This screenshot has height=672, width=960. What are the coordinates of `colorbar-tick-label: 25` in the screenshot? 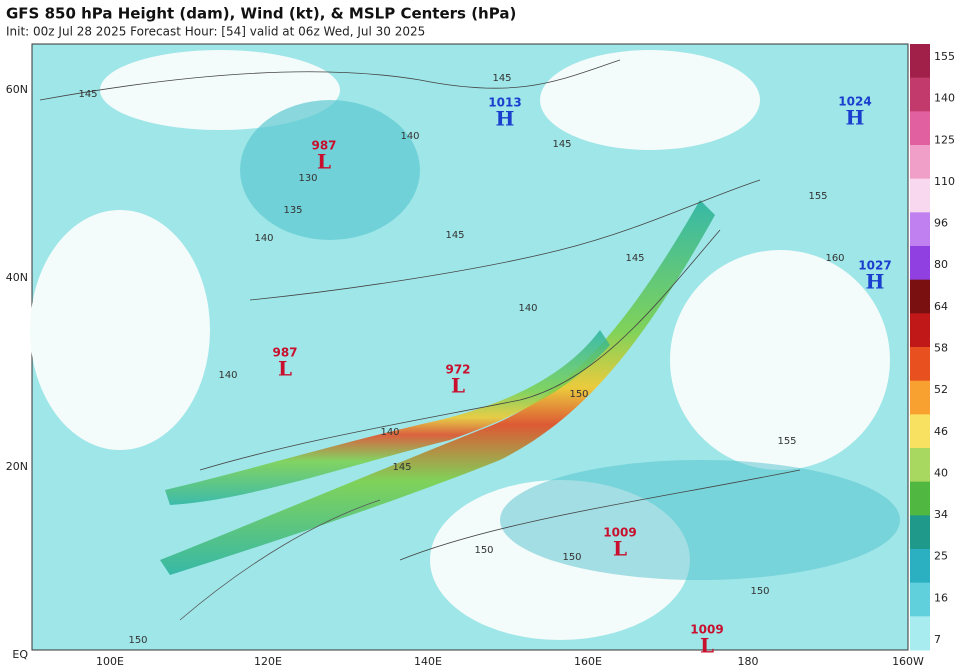 It's located at (941, 556).